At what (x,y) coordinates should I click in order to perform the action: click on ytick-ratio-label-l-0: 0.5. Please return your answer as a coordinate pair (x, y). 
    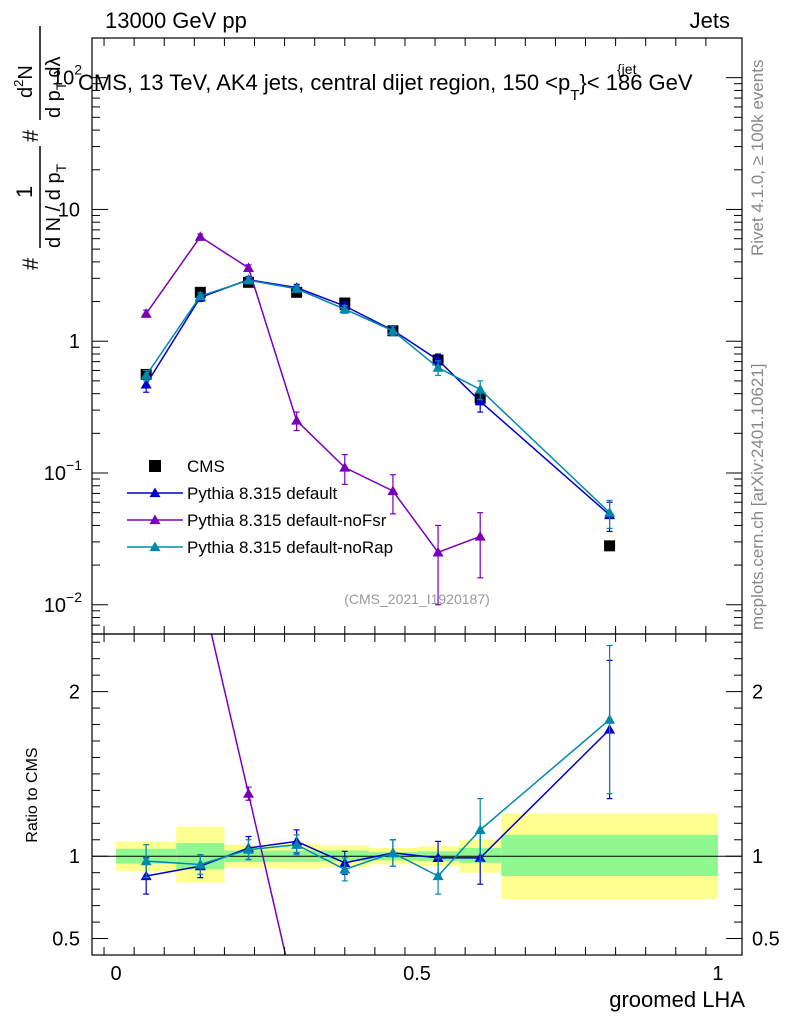
    Looking at the image, I should click on (66, 940).